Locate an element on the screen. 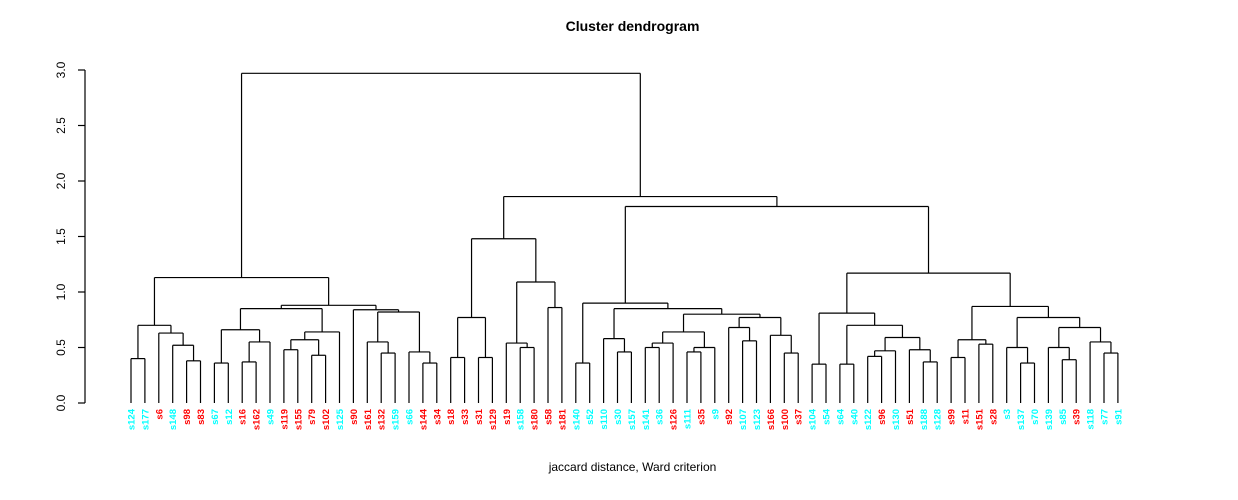  leaf-label: s162 is located at coordinates (257, 419).